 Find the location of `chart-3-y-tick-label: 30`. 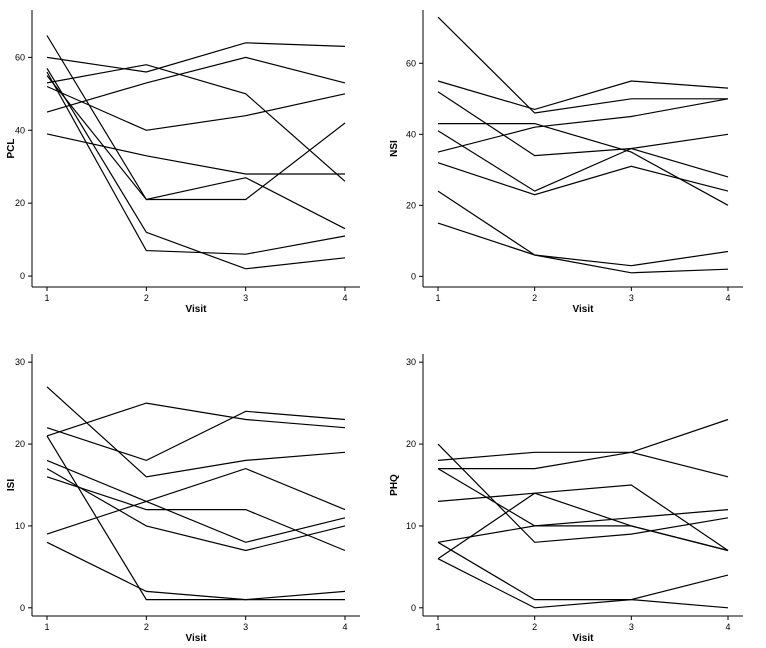

chart-3-y-tick-label: 30 is located at coordinates (20, 362).